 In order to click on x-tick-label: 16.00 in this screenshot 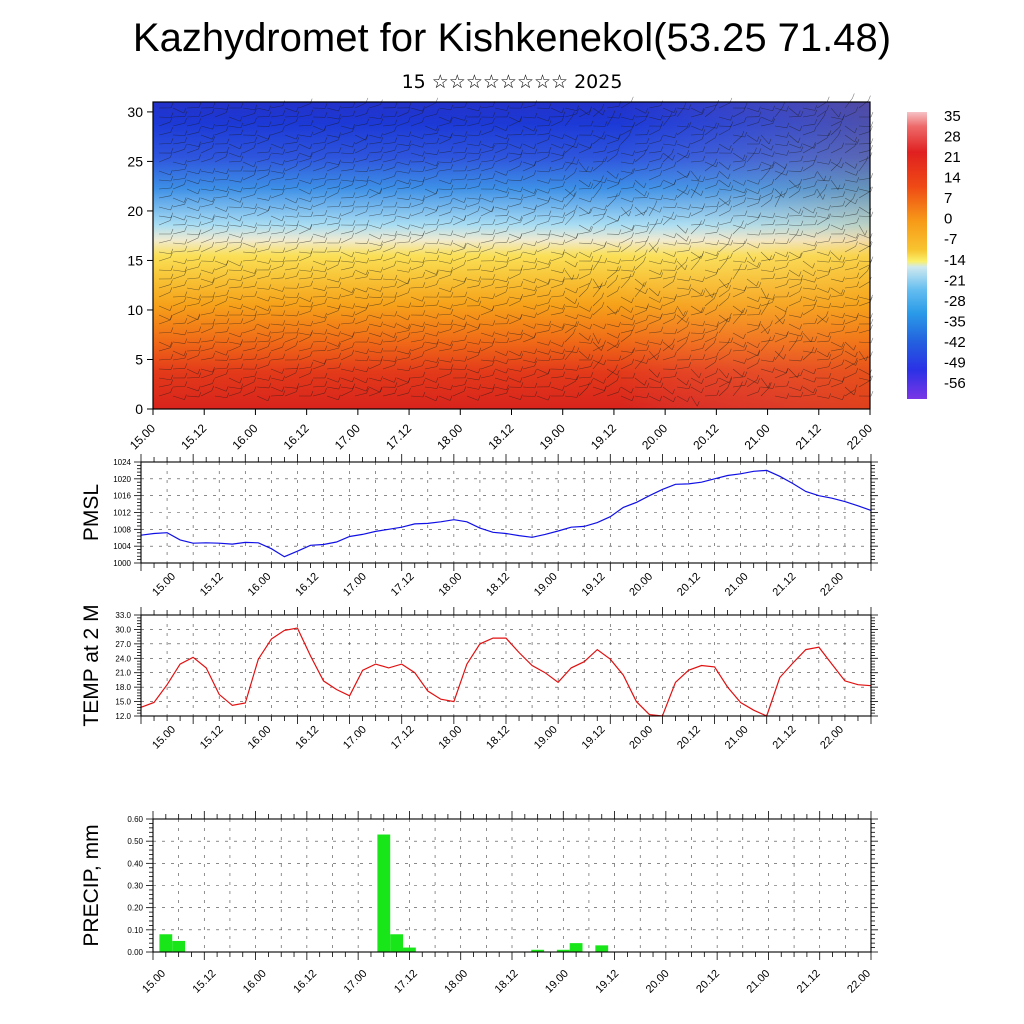, I will do `click(244, 436)`.